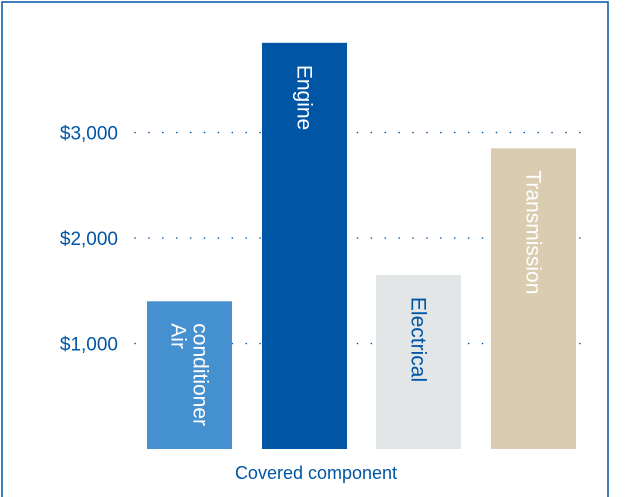 The image size is (631, 497). I want to click on bar-label-line: conditioner, so click(200, 374).